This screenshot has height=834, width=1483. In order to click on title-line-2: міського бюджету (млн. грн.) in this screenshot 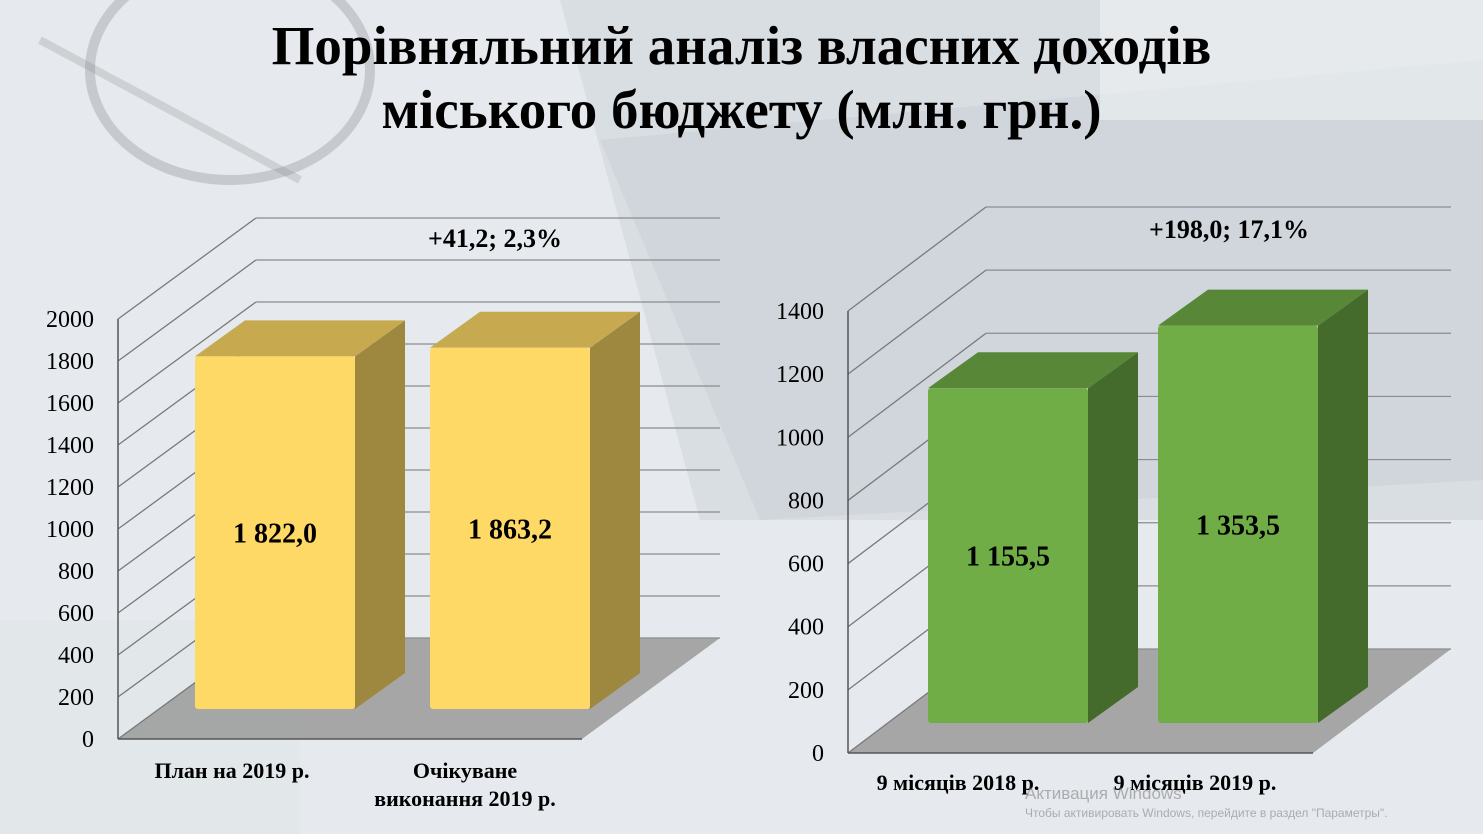, I will do `click(741, 109)`.